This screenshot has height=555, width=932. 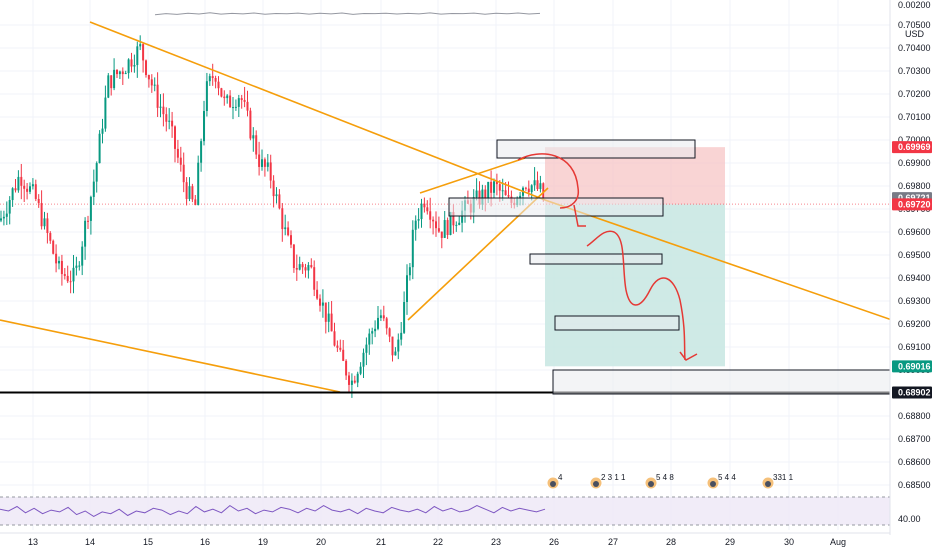 I want to click on upper-trendline-extension, so click(x=718, y=260).